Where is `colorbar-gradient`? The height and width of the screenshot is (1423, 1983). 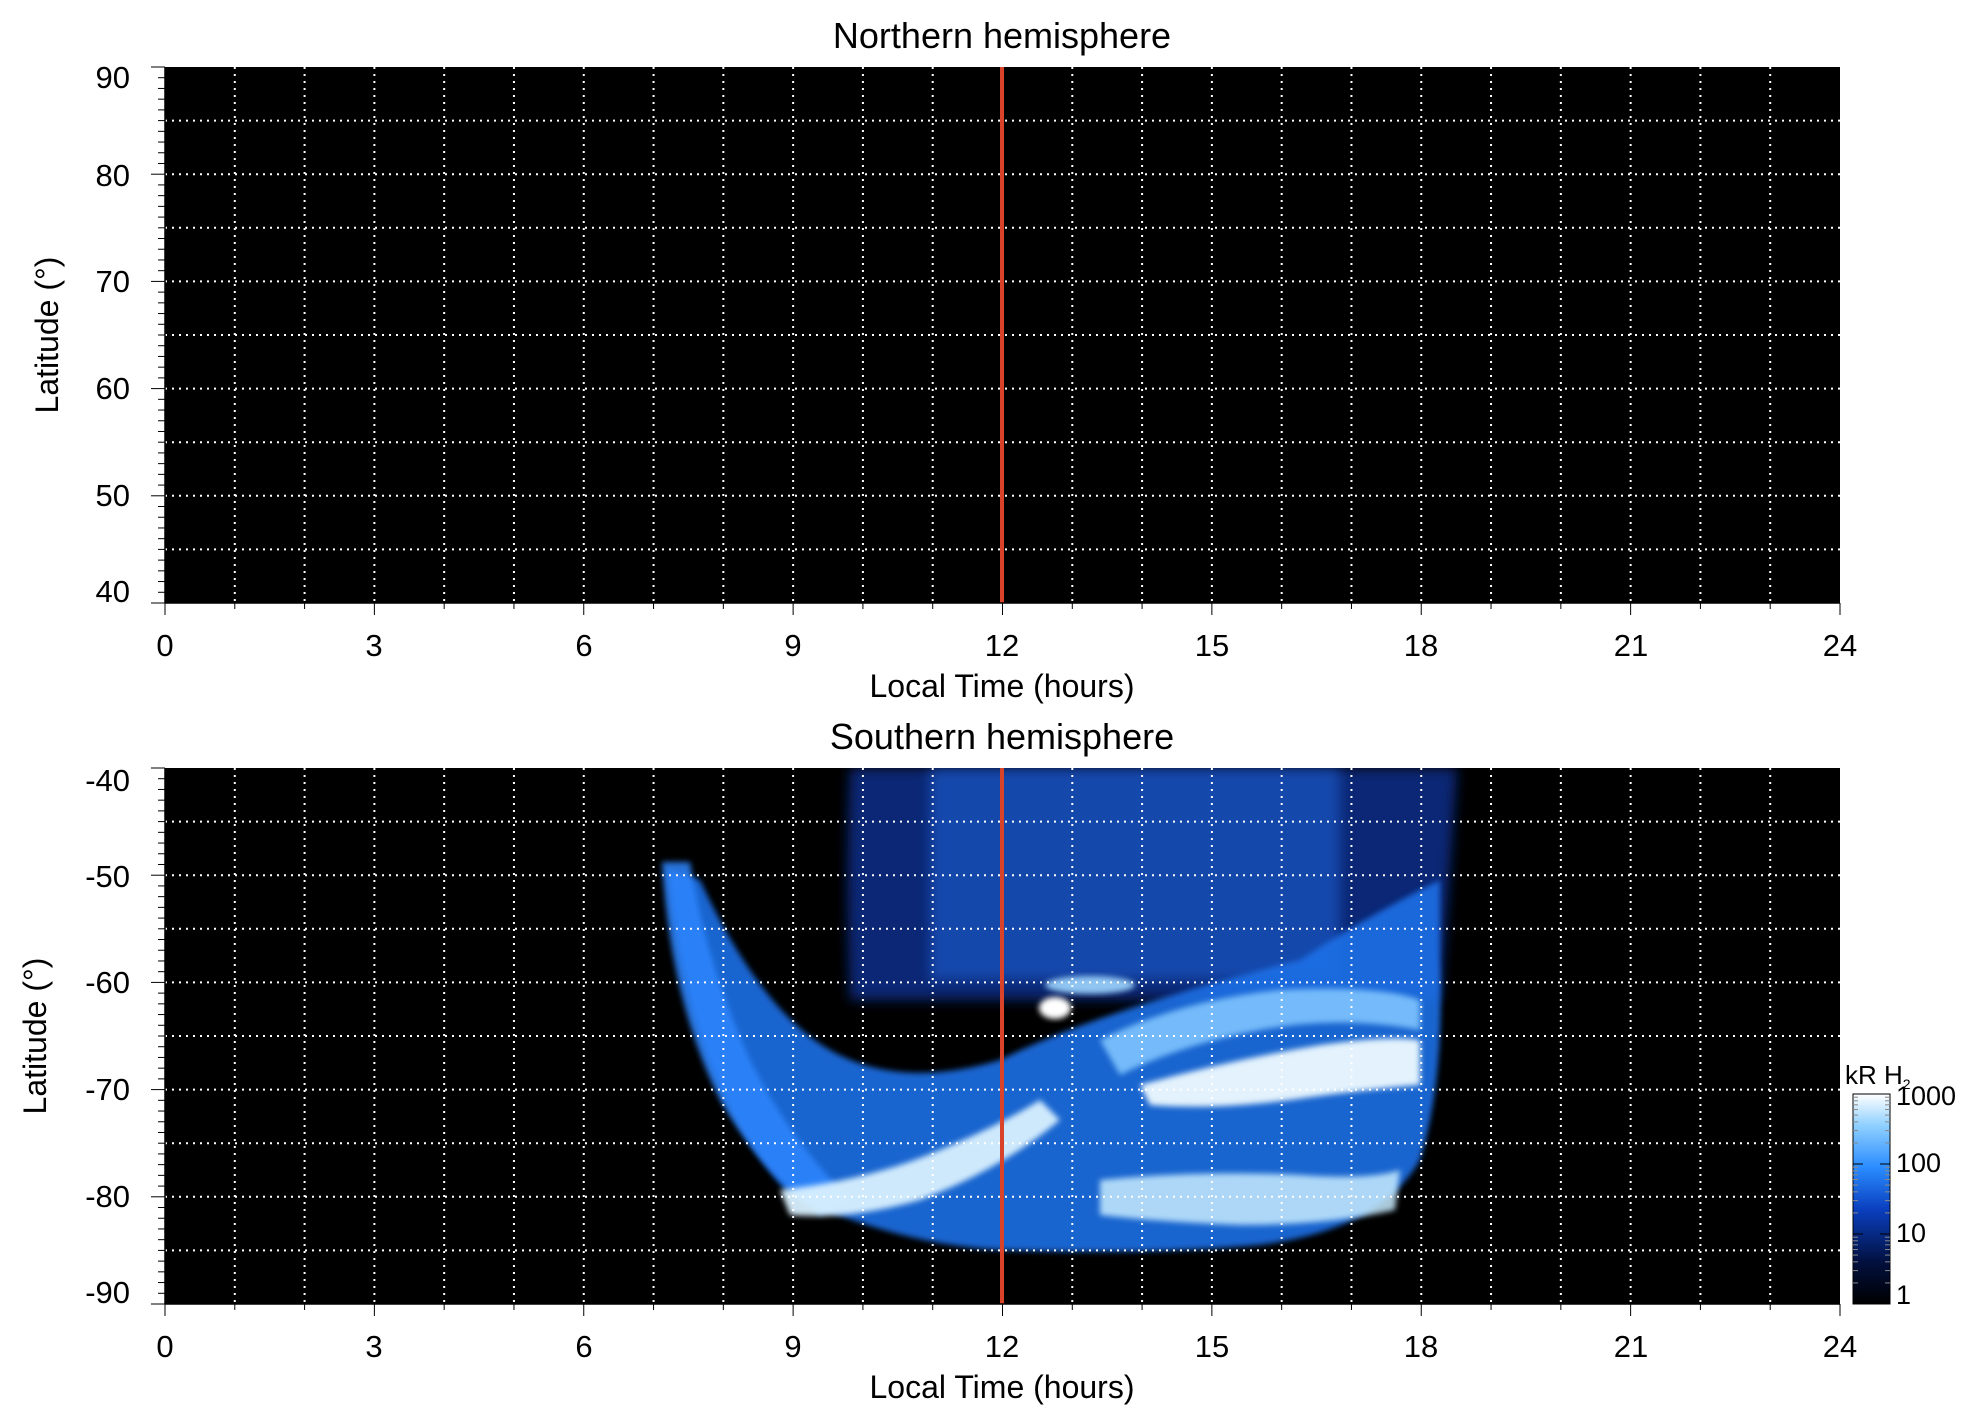 colorbar-gradient is located at coordinates (1871, 1199).